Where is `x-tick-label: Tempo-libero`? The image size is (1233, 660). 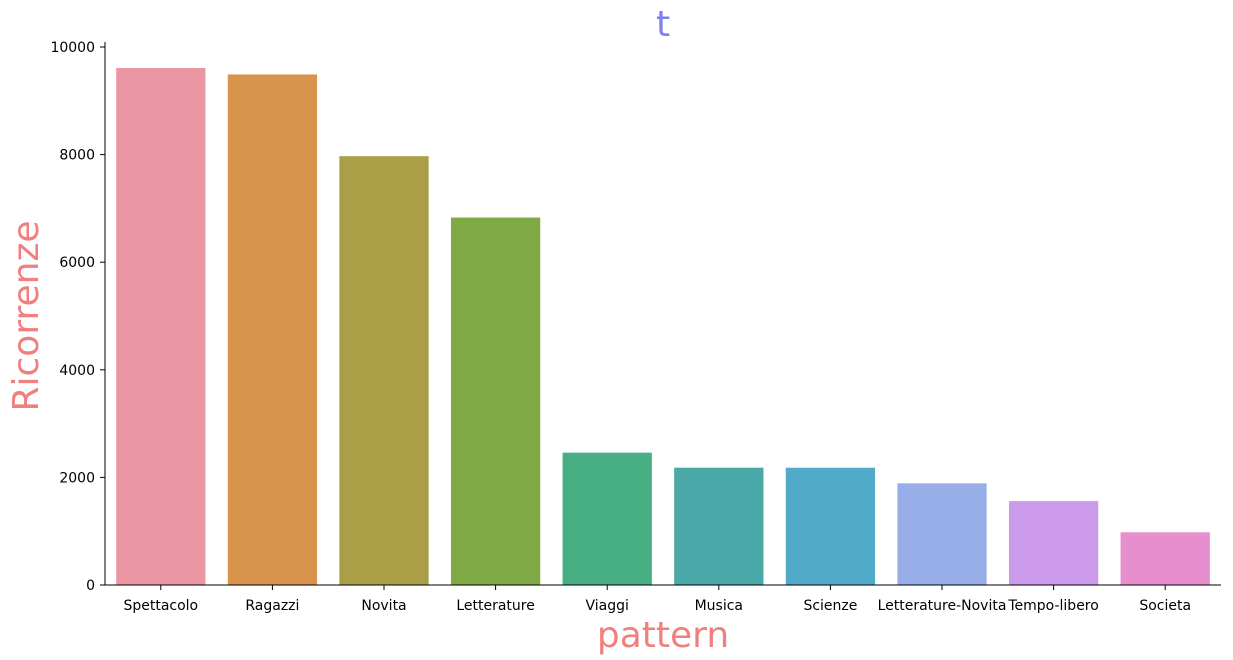 x-tick-label: Tempo-libero is located at coordinates (1052, 606).